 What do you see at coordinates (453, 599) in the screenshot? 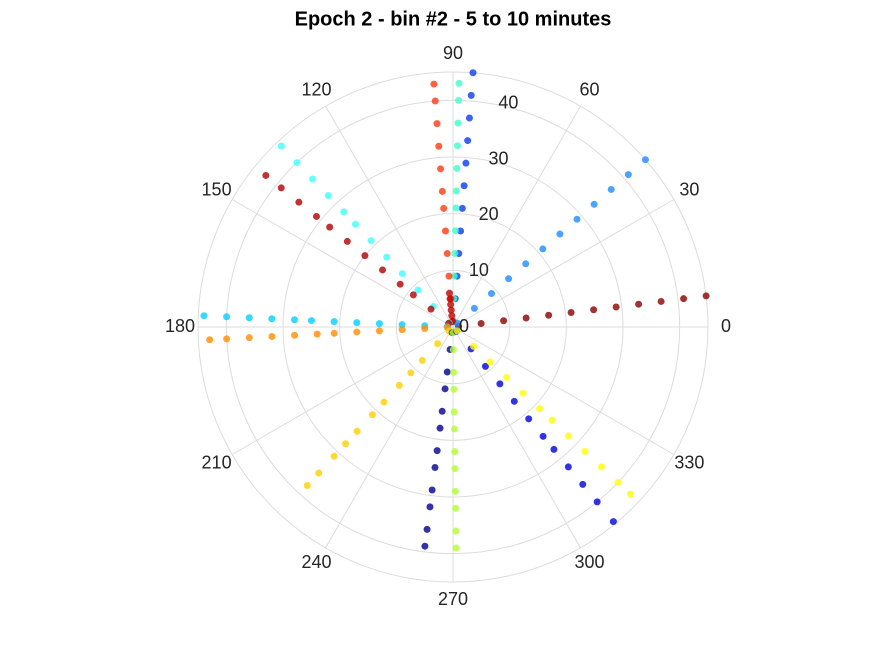
I see `theta-tick-label: 270` at bounding box center [453, 599].